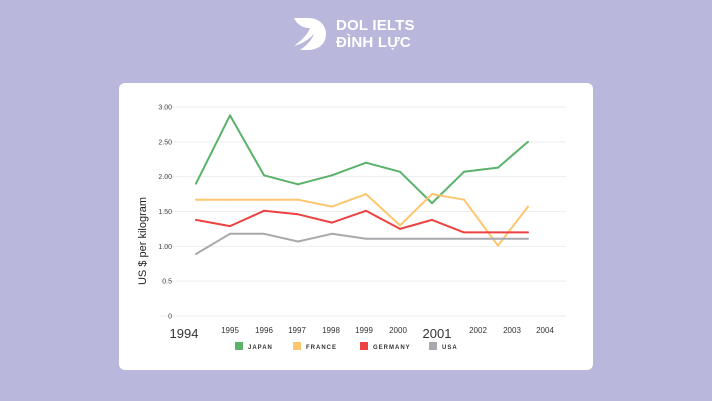  I want to click on x-tick-label: 1998, so click(331, 330).